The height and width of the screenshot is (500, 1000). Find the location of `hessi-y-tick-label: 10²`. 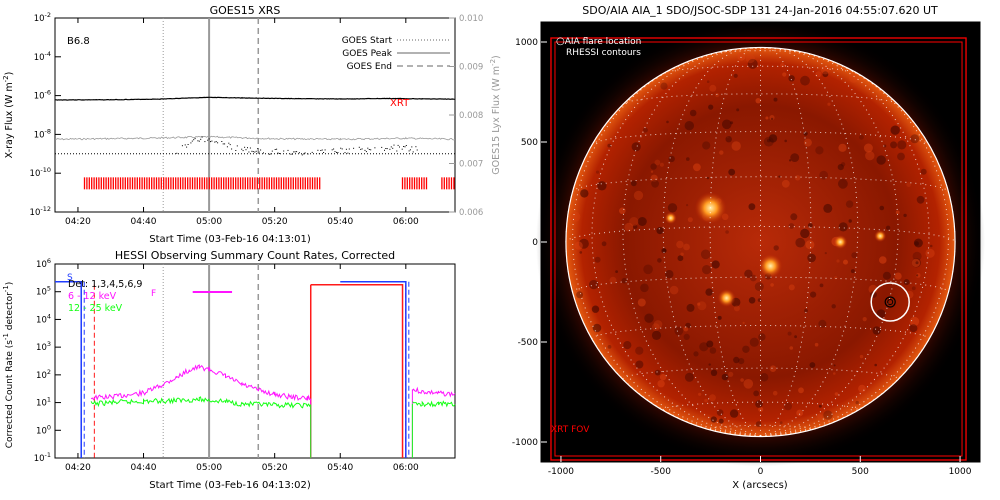

hessi-y-tick-label: 10² is located at coordinates (43, 374).